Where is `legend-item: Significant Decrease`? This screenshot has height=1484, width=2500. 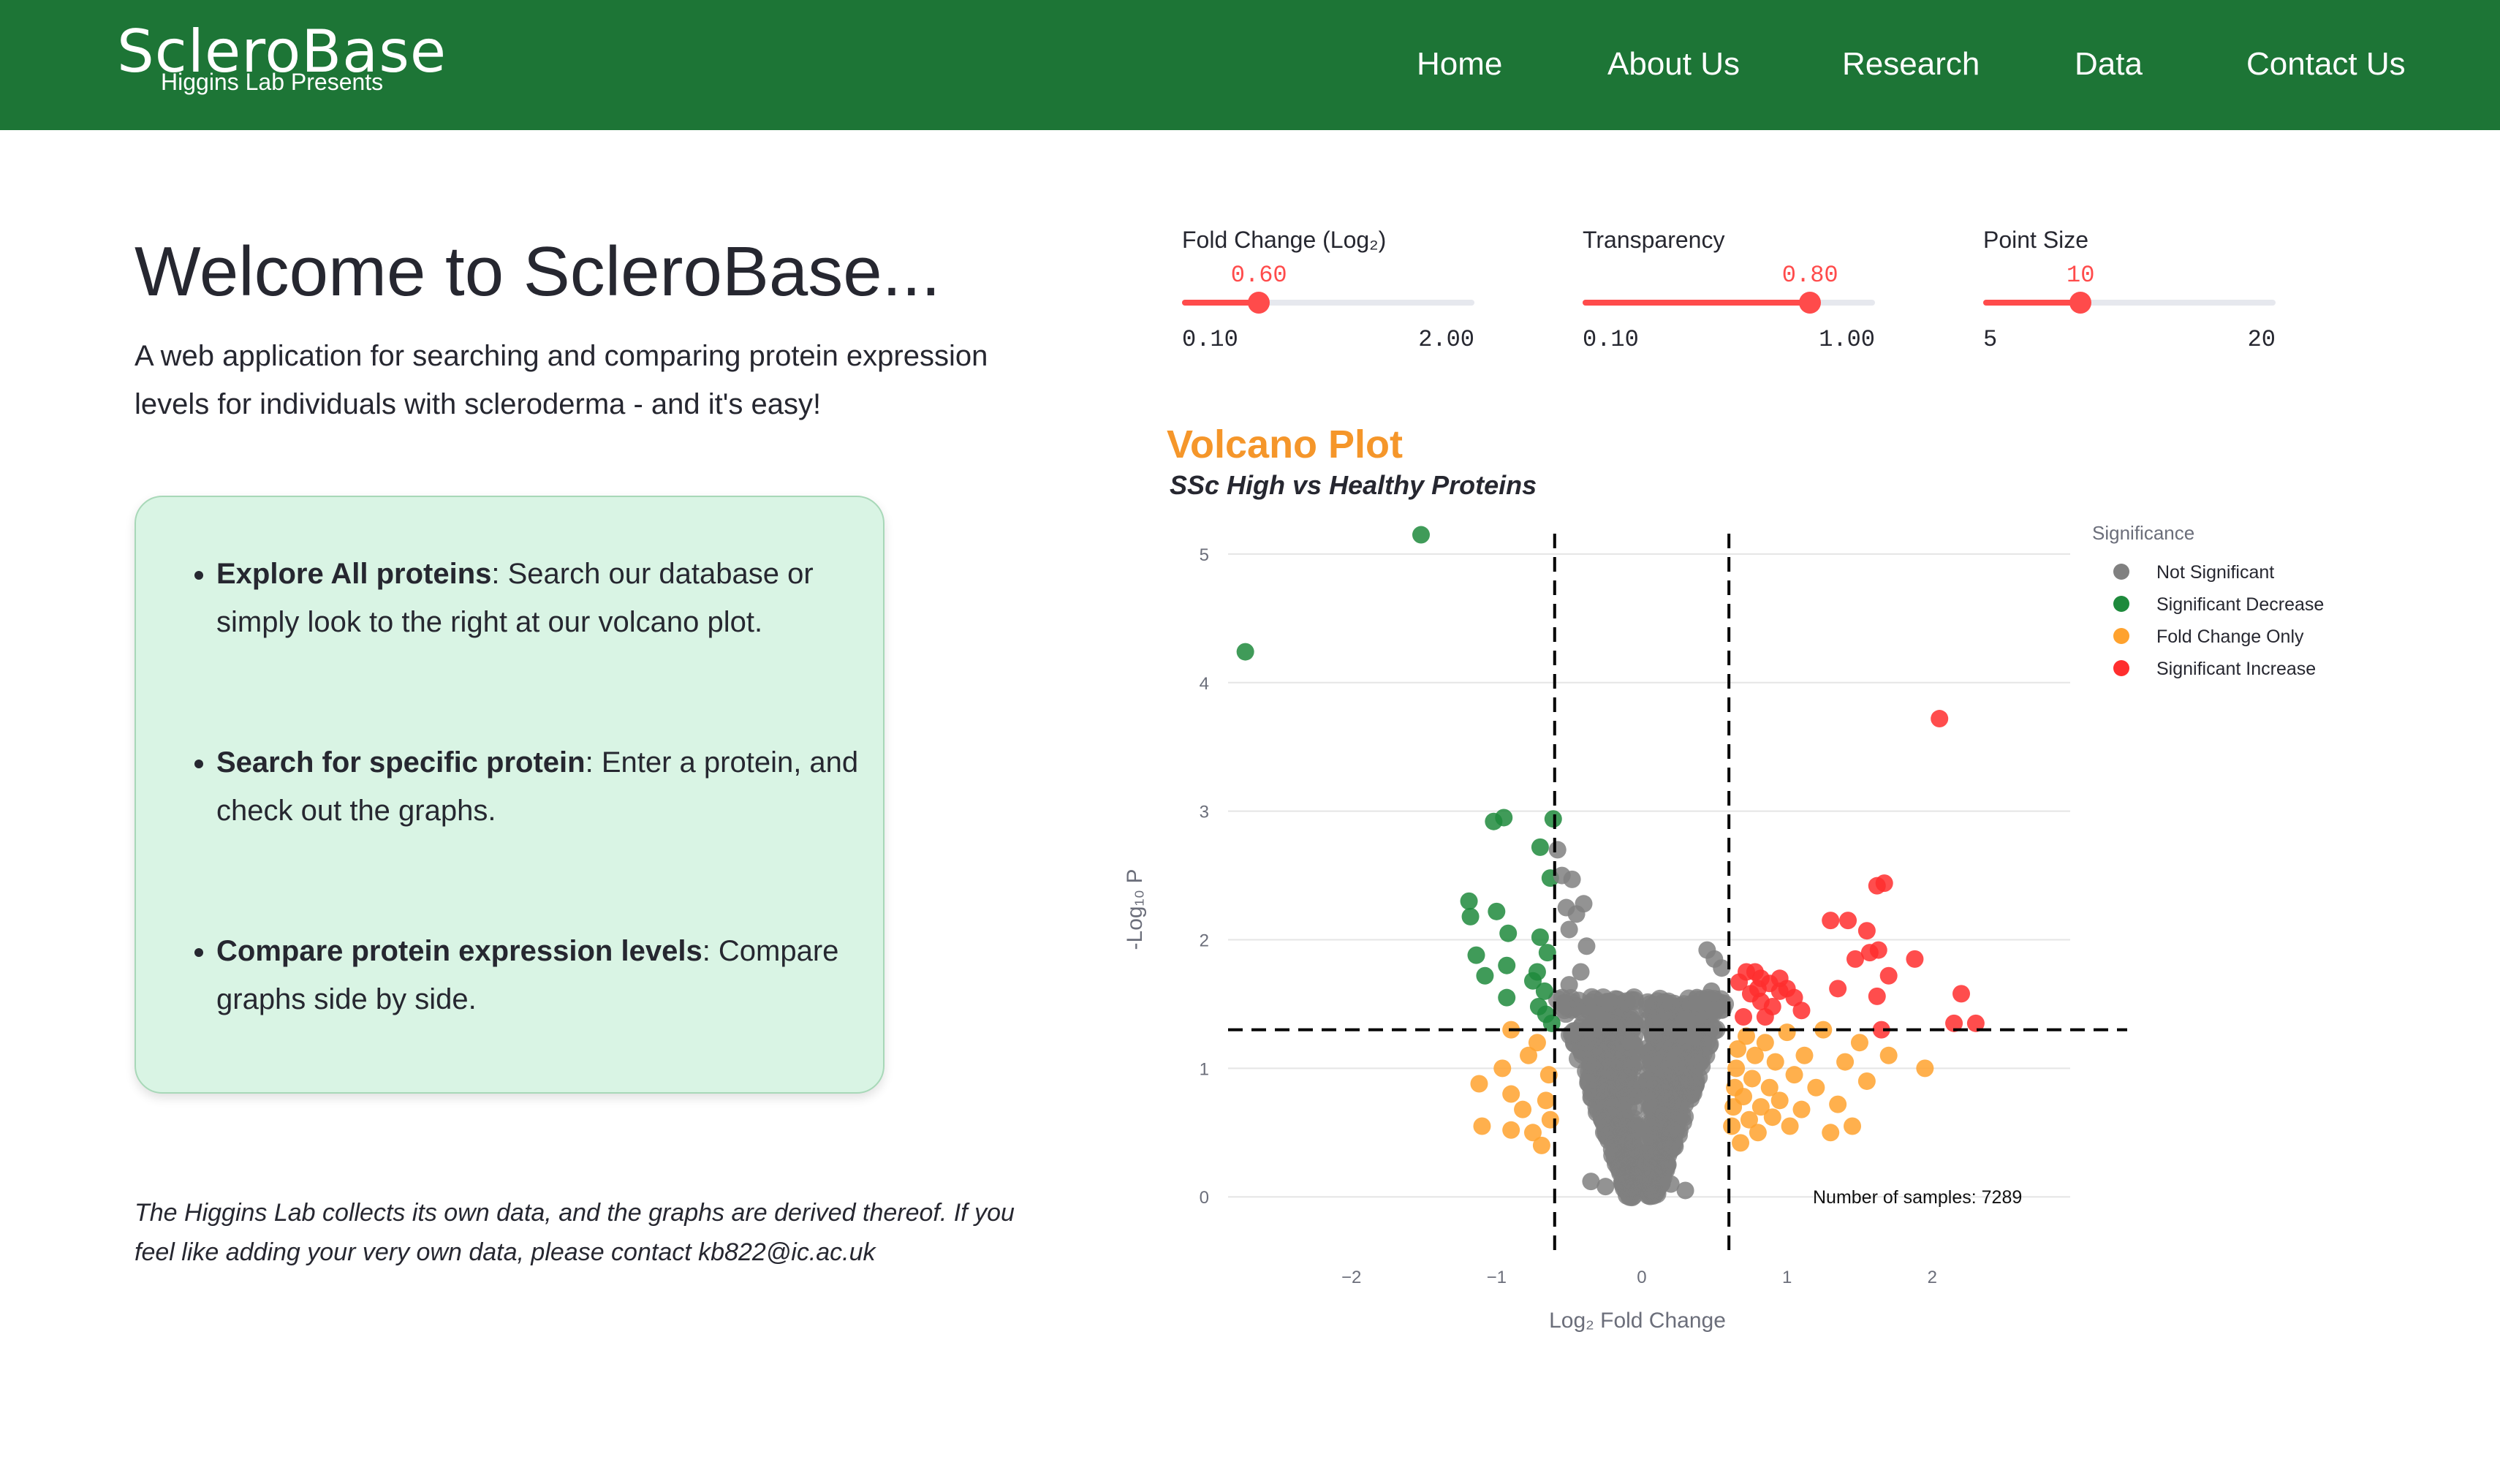
legend-item: Significant Decrease is located at coordinates (2240, 604).